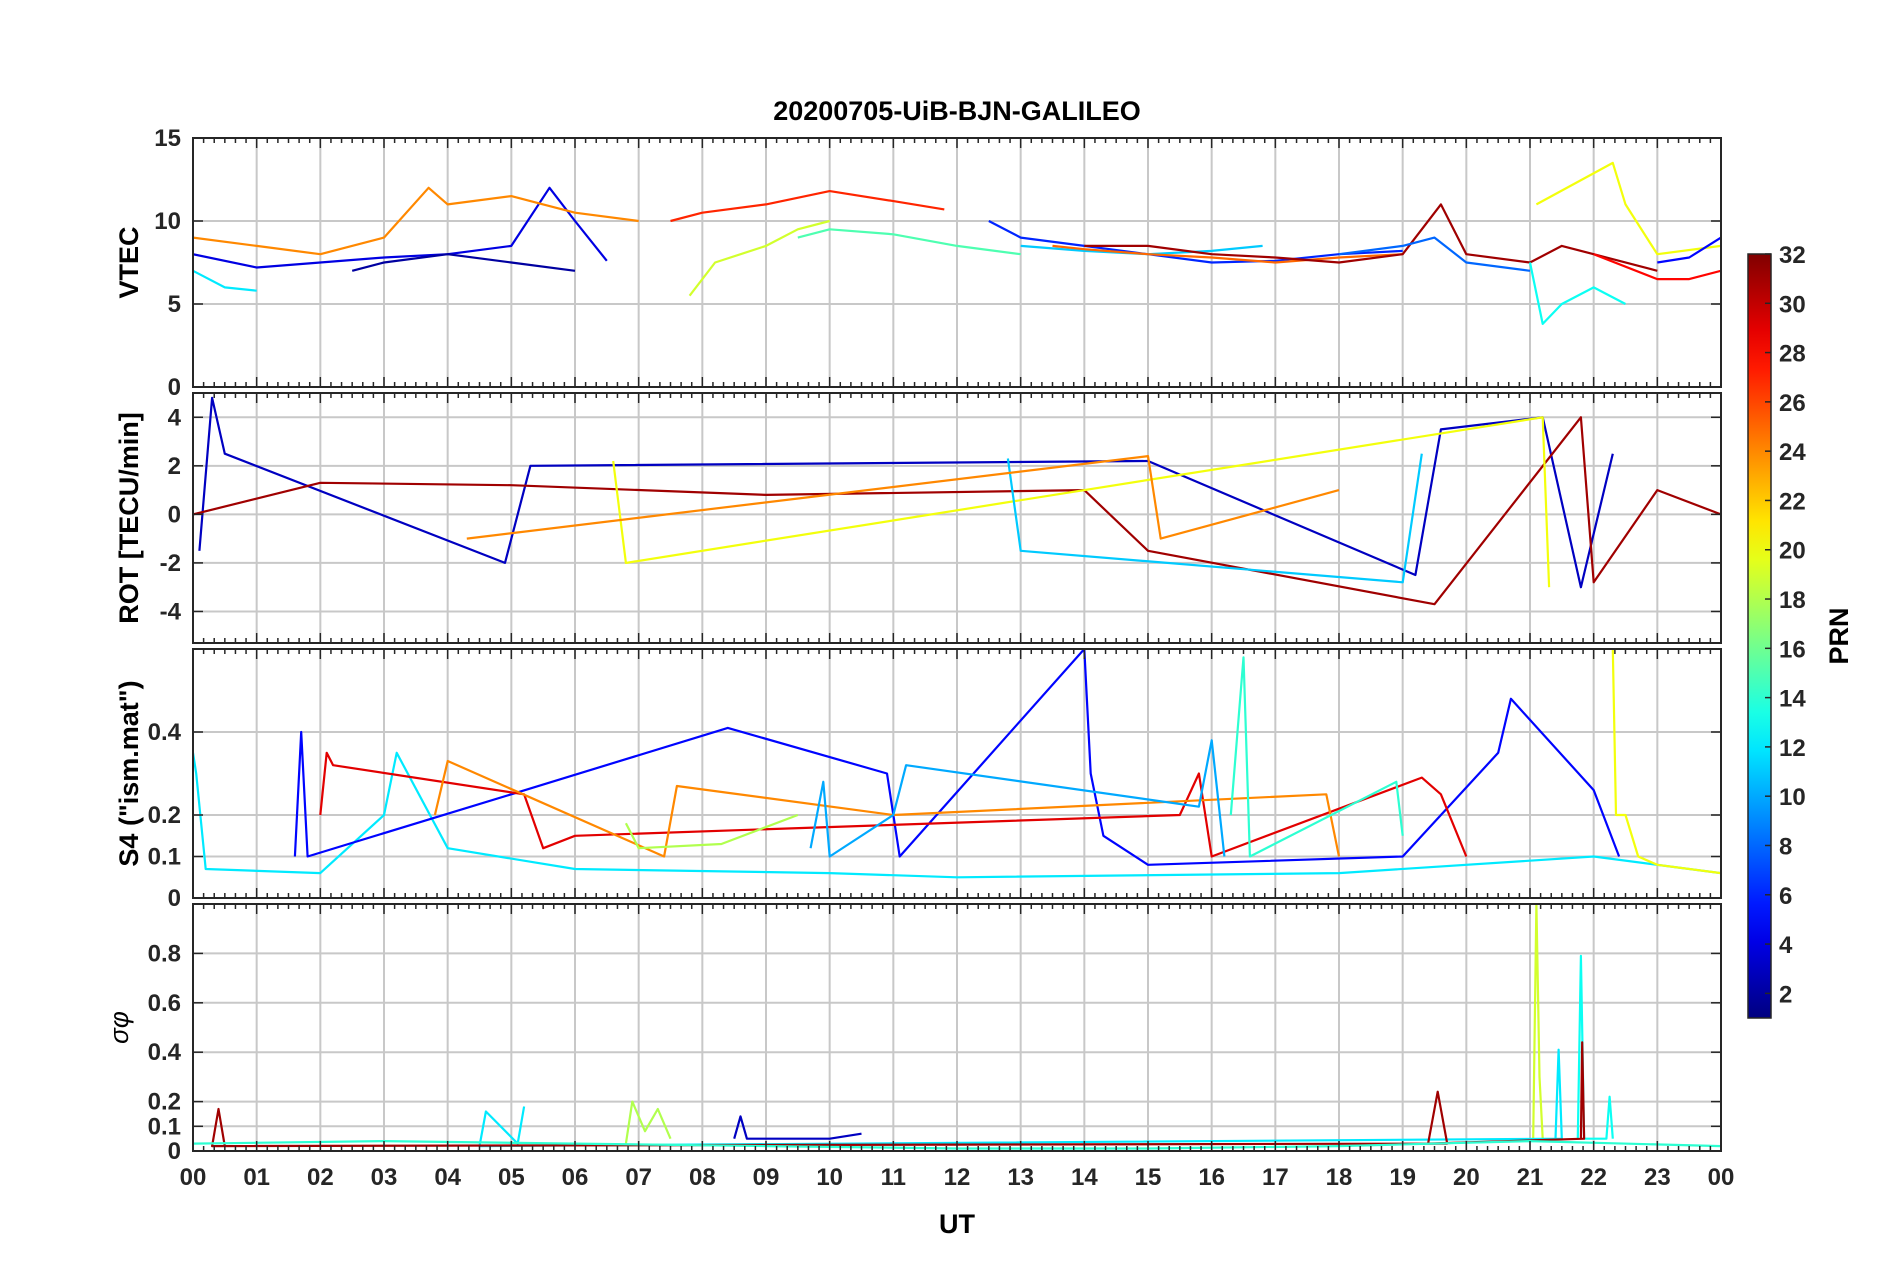 The height and width of the screenshot is (1272, 1902). I want to click on x-tick-label: 05, so click(511, 1177).